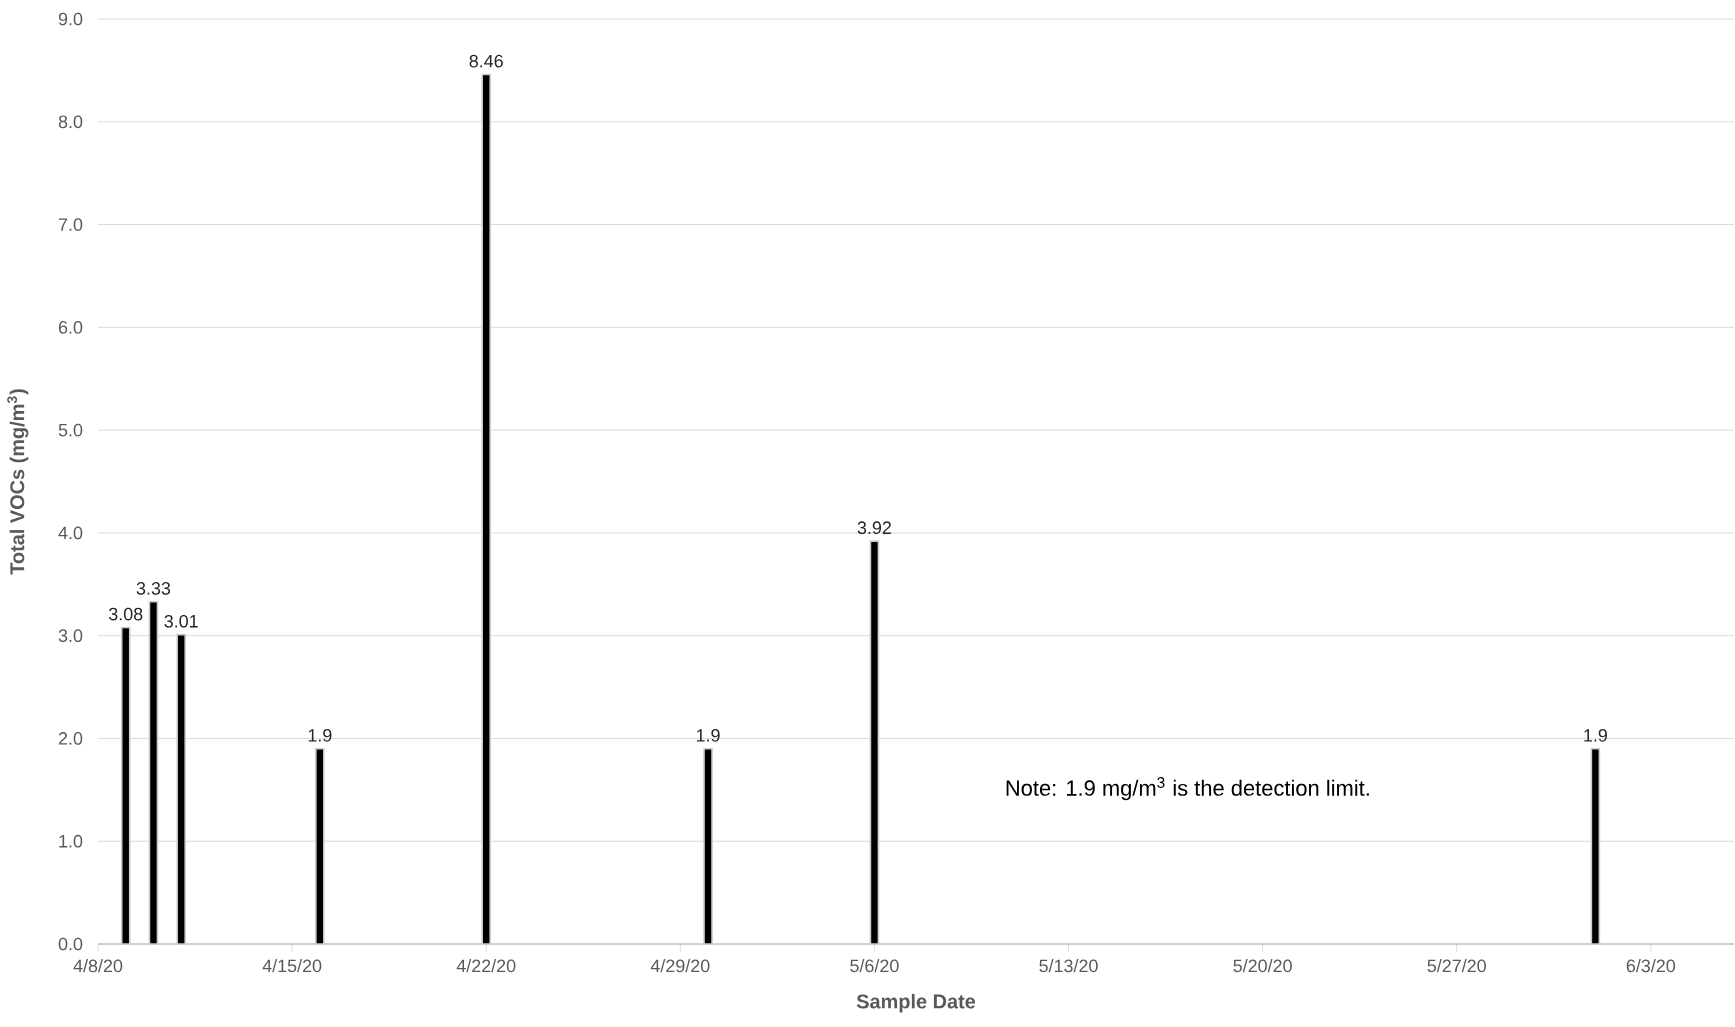  Describe the element at coordinates (292, 966) in the screenshot. I see `x-tick-label: 4/15/20` at that location.